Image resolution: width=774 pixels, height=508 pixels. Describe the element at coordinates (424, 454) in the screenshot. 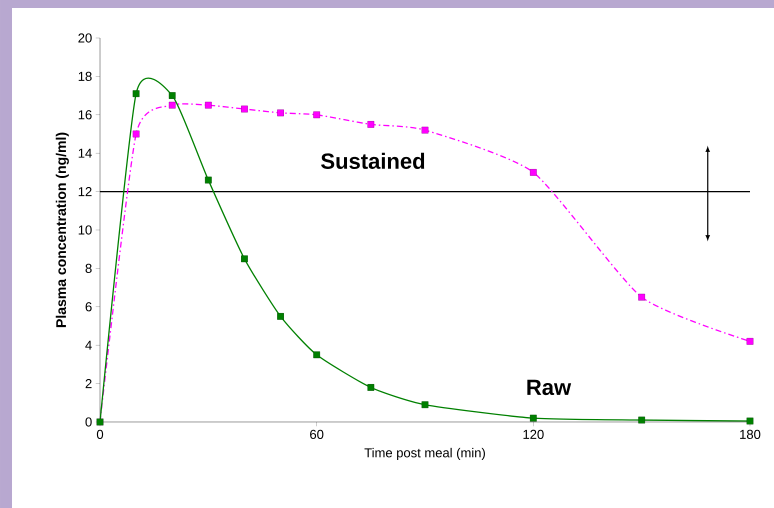

I see `x-axis-title: Time post meal (min)` at that location.